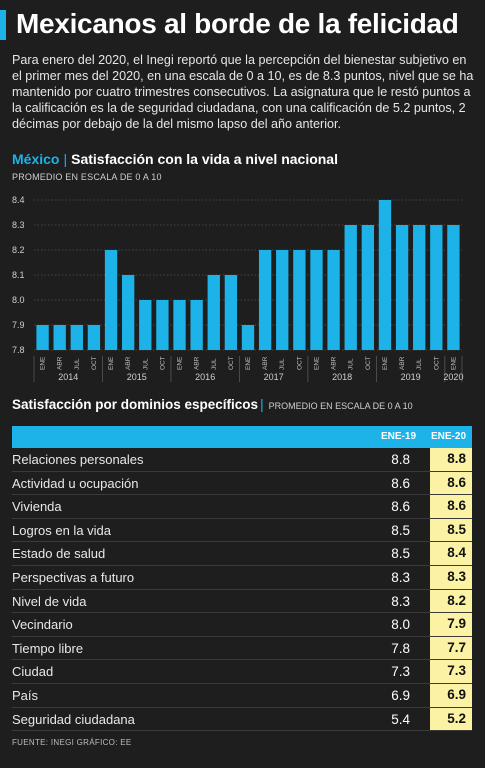 The image size is (485, 768). I want to click on table-row: Actividad u ocupación 8.6 8.6, so click(242, 483).